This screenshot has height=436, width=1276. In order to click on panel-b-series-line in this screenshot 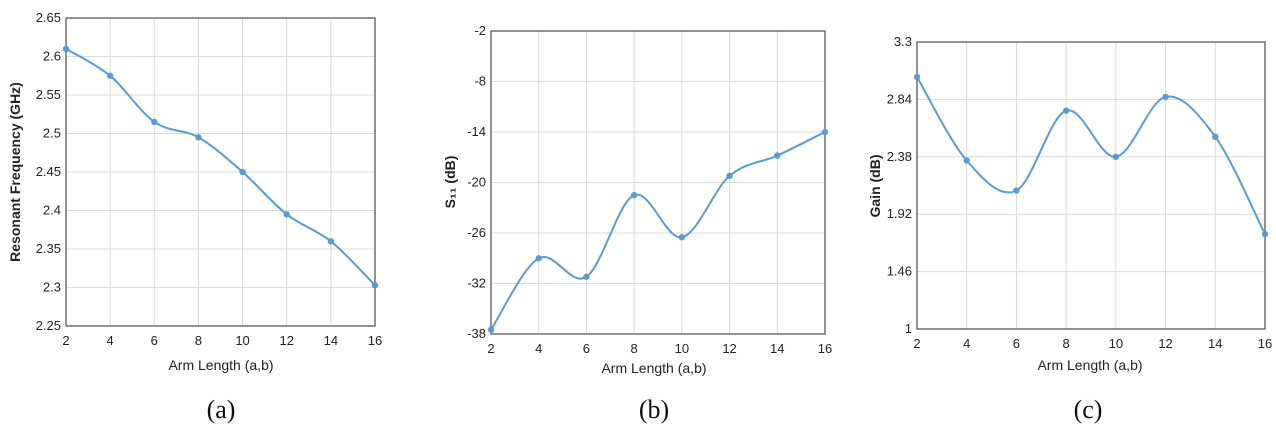, I will do `click(658, 231)`.